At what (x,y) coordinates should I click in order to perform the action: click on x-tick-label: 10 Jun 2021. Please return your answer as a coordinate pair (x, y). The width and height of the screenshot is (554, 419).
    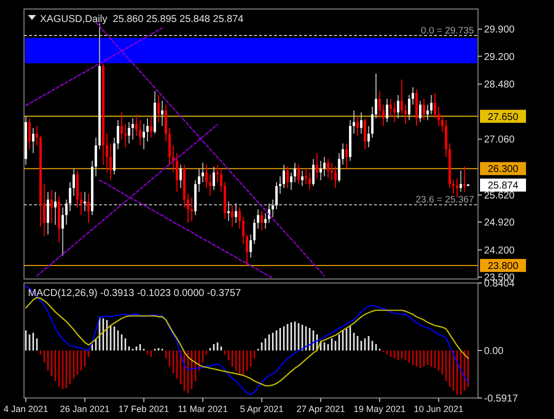
    Looking at the image, I should click on (439, 409).